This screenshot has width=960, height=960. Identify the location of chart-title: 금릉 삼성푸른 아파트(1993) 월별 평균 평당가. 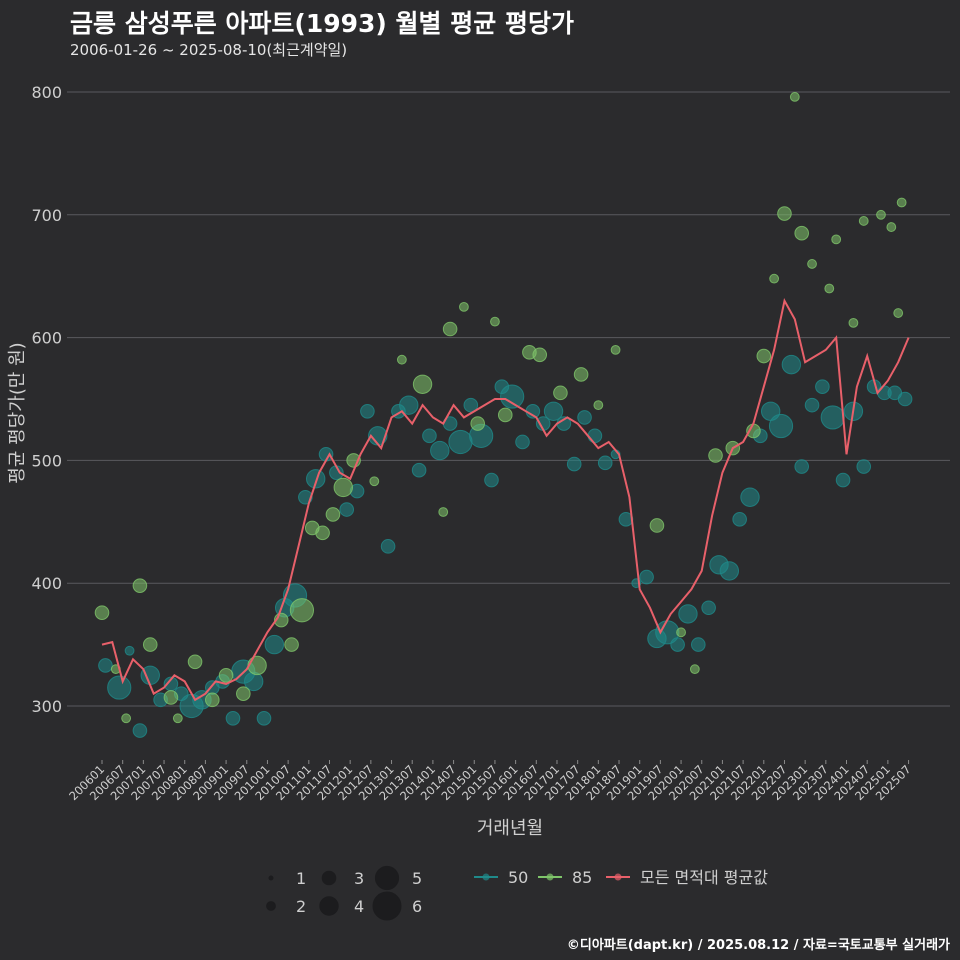
(322, 23).